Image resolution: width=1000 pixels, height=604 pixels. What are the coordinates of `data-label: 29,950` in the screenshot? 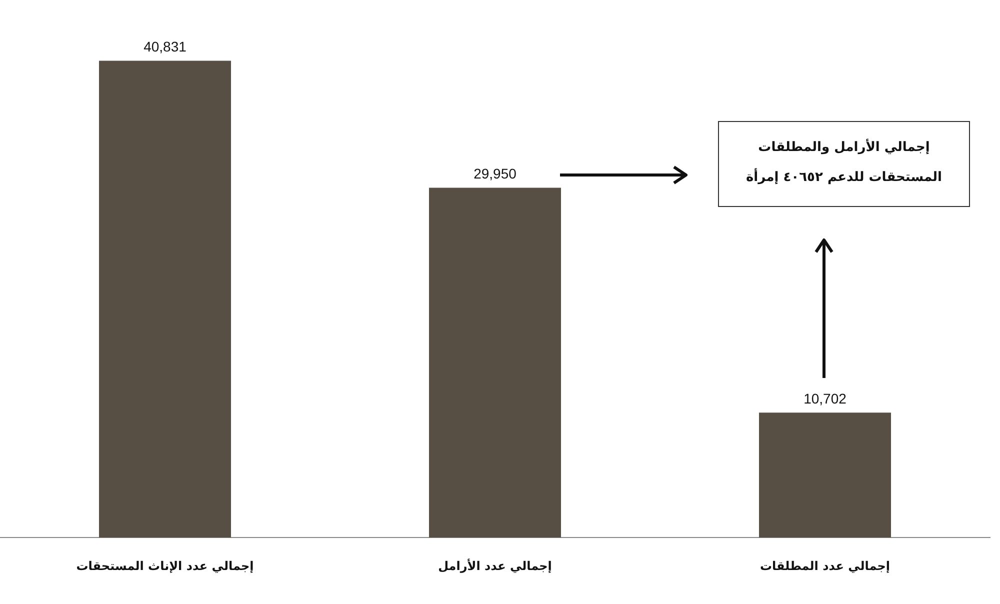 It's located at (495, 174).